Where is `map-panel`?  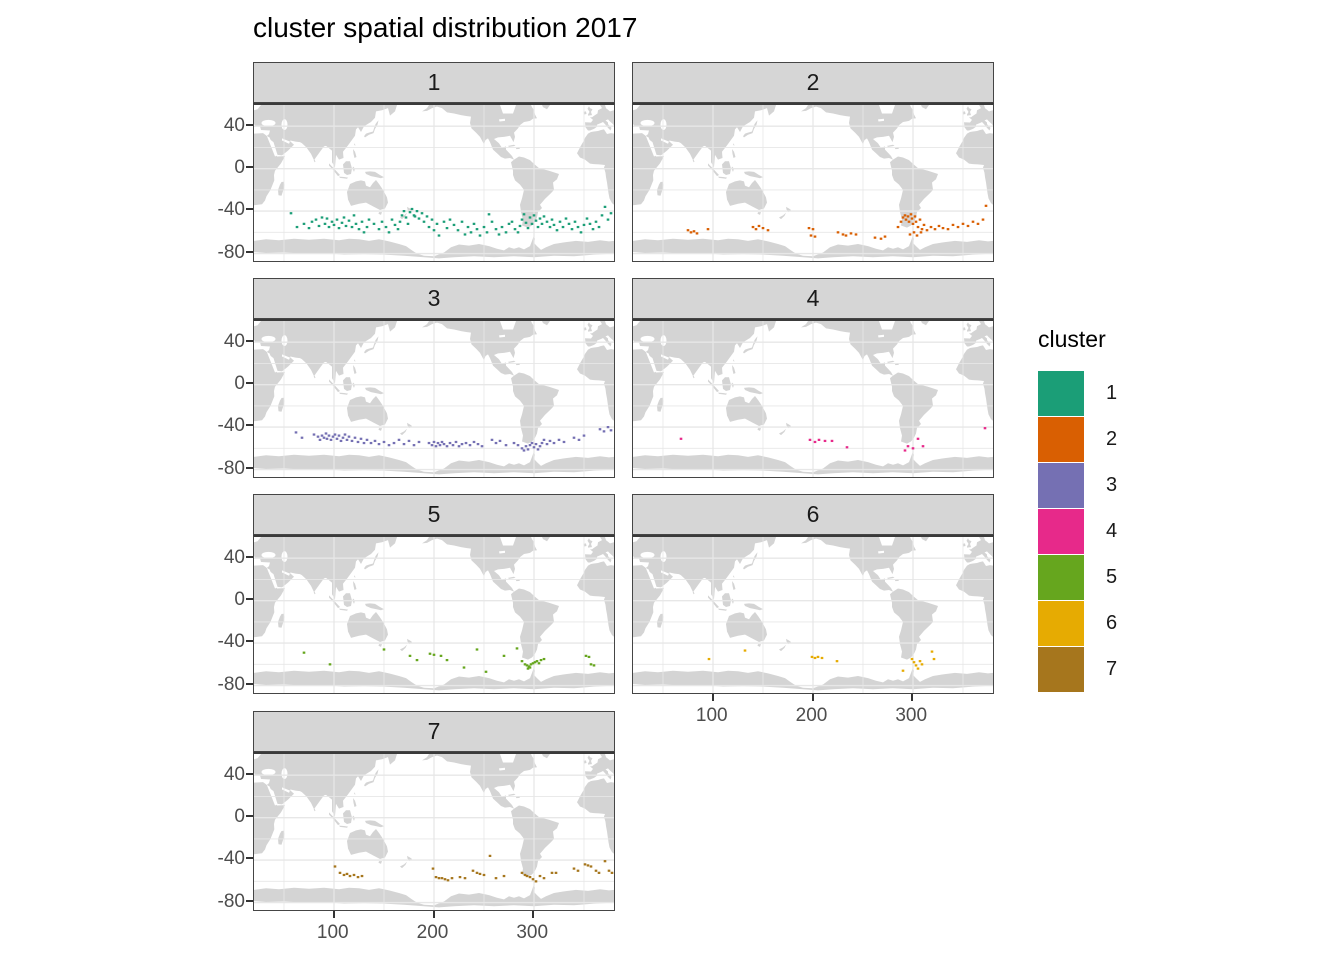 map-panel is located at coordinates (434, 614).